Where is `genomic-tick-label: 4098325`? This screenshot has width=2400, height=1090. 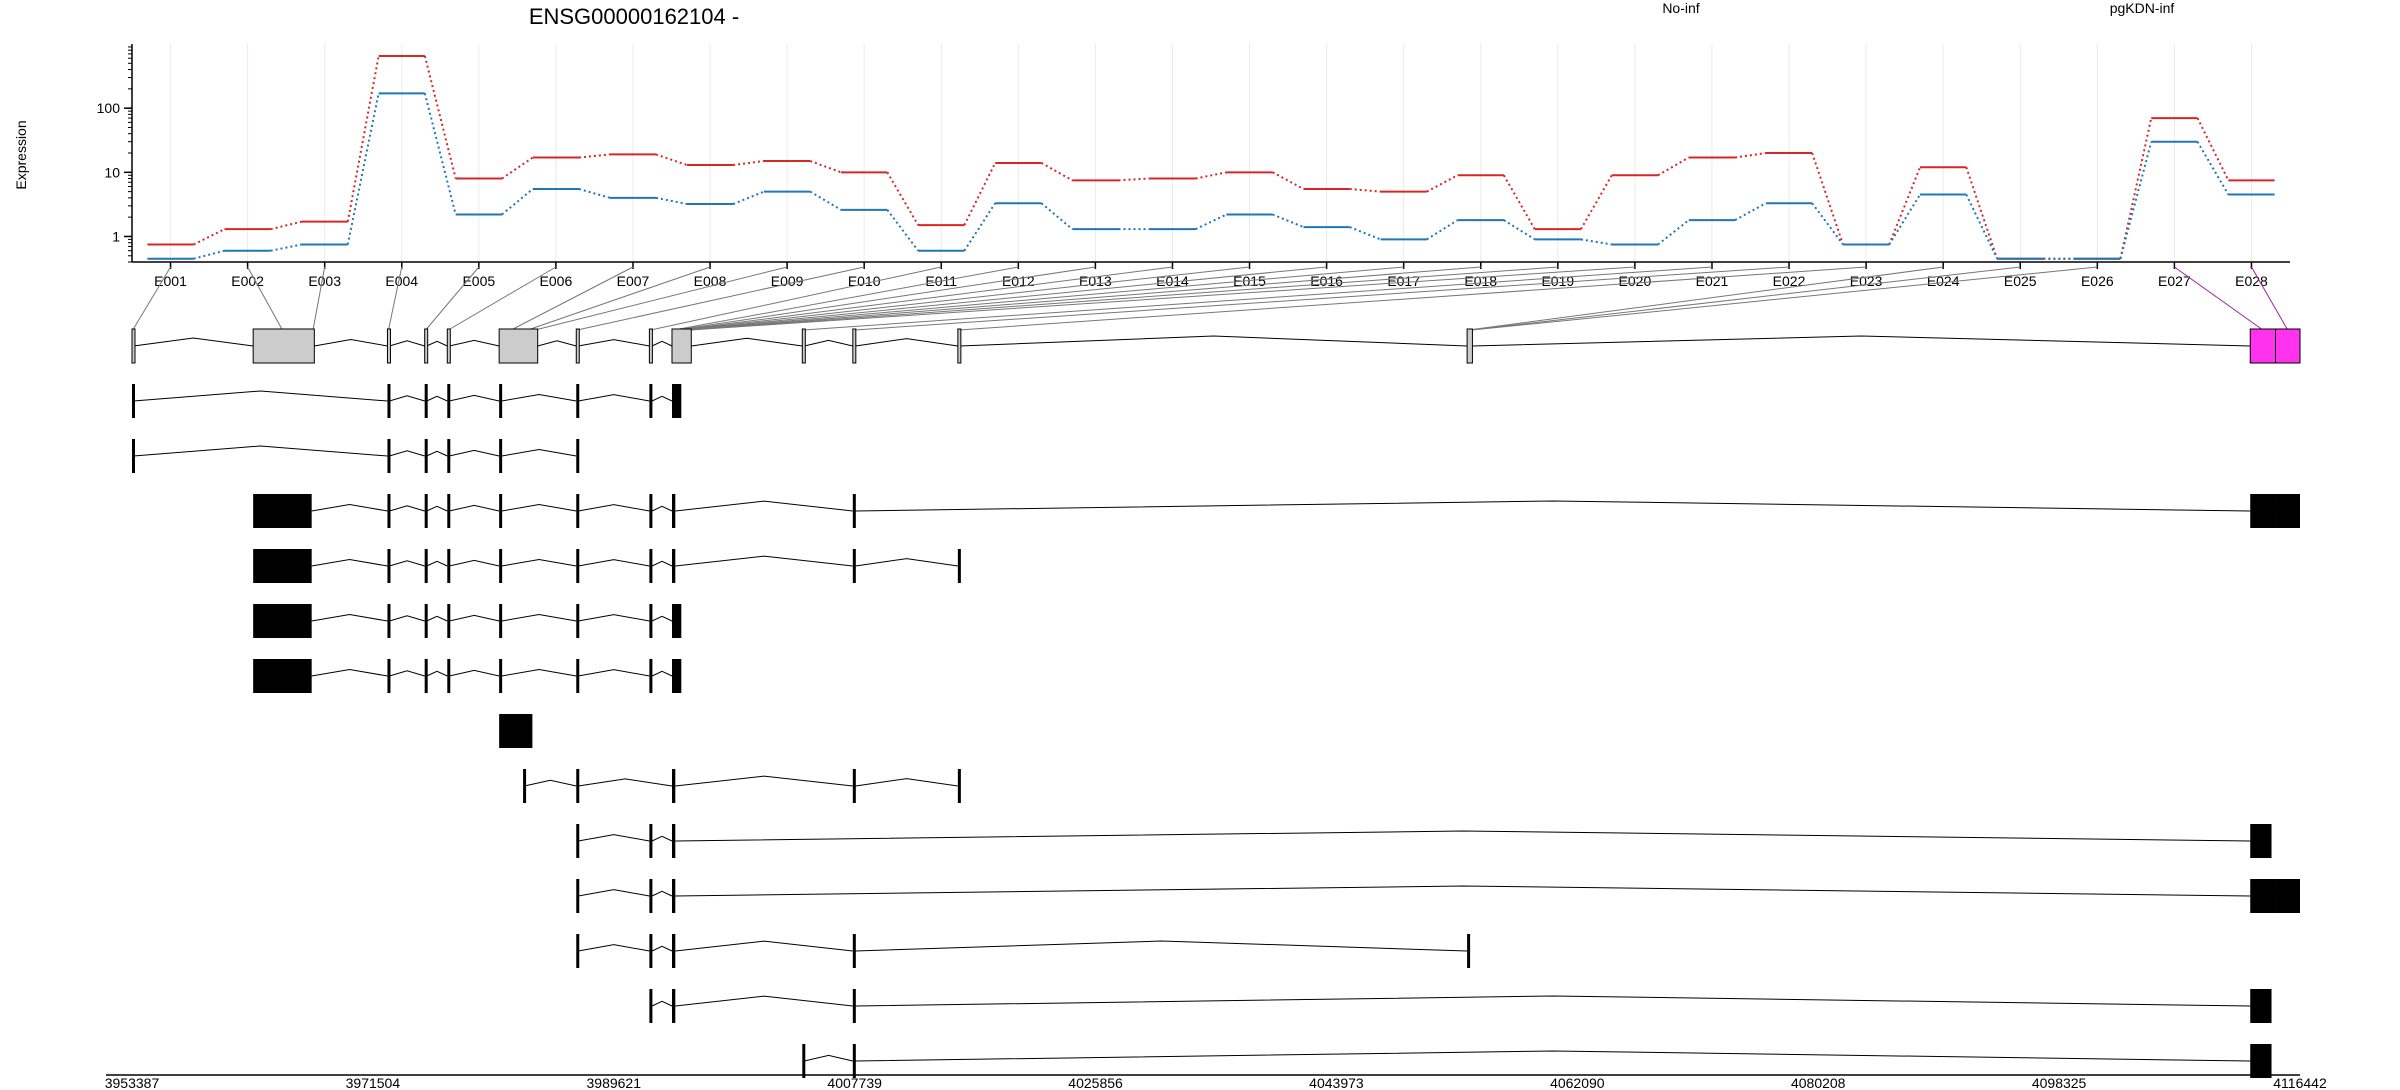
genomic-tick-label: 4098325 is located at coordinates (2059, 1082).